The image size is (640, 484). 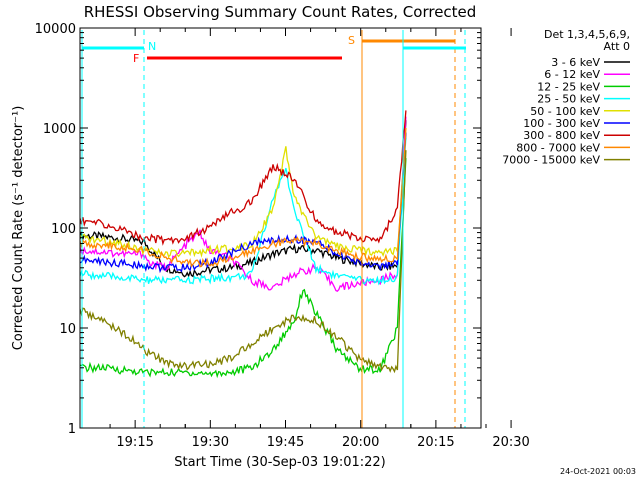 What do you see at coordinates (558, 147) in the screenshot?
I see `legend-label: 800 - 7000 keV` at bounding box center [558, 147].